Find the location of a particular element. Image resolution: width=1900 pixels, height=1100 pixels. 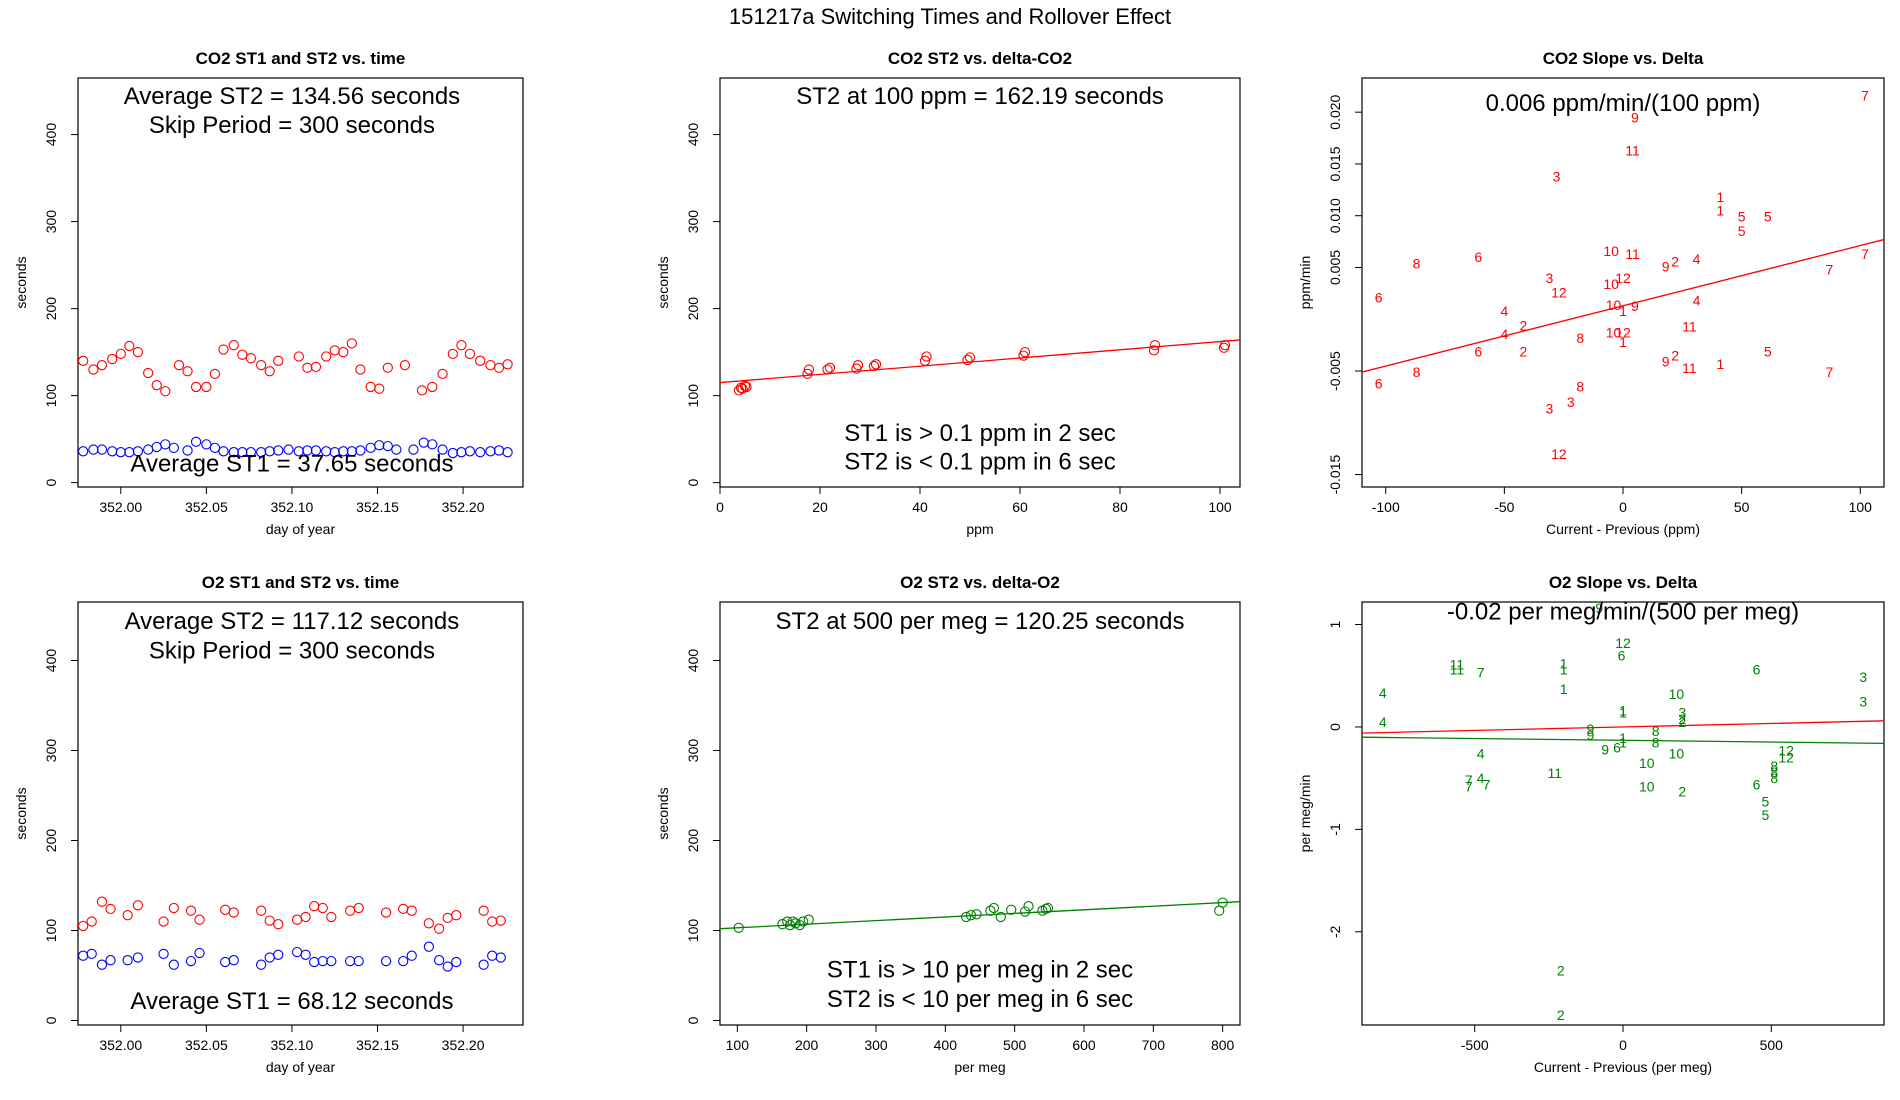

point-label: 4 is located at coordinates (1383, 722).